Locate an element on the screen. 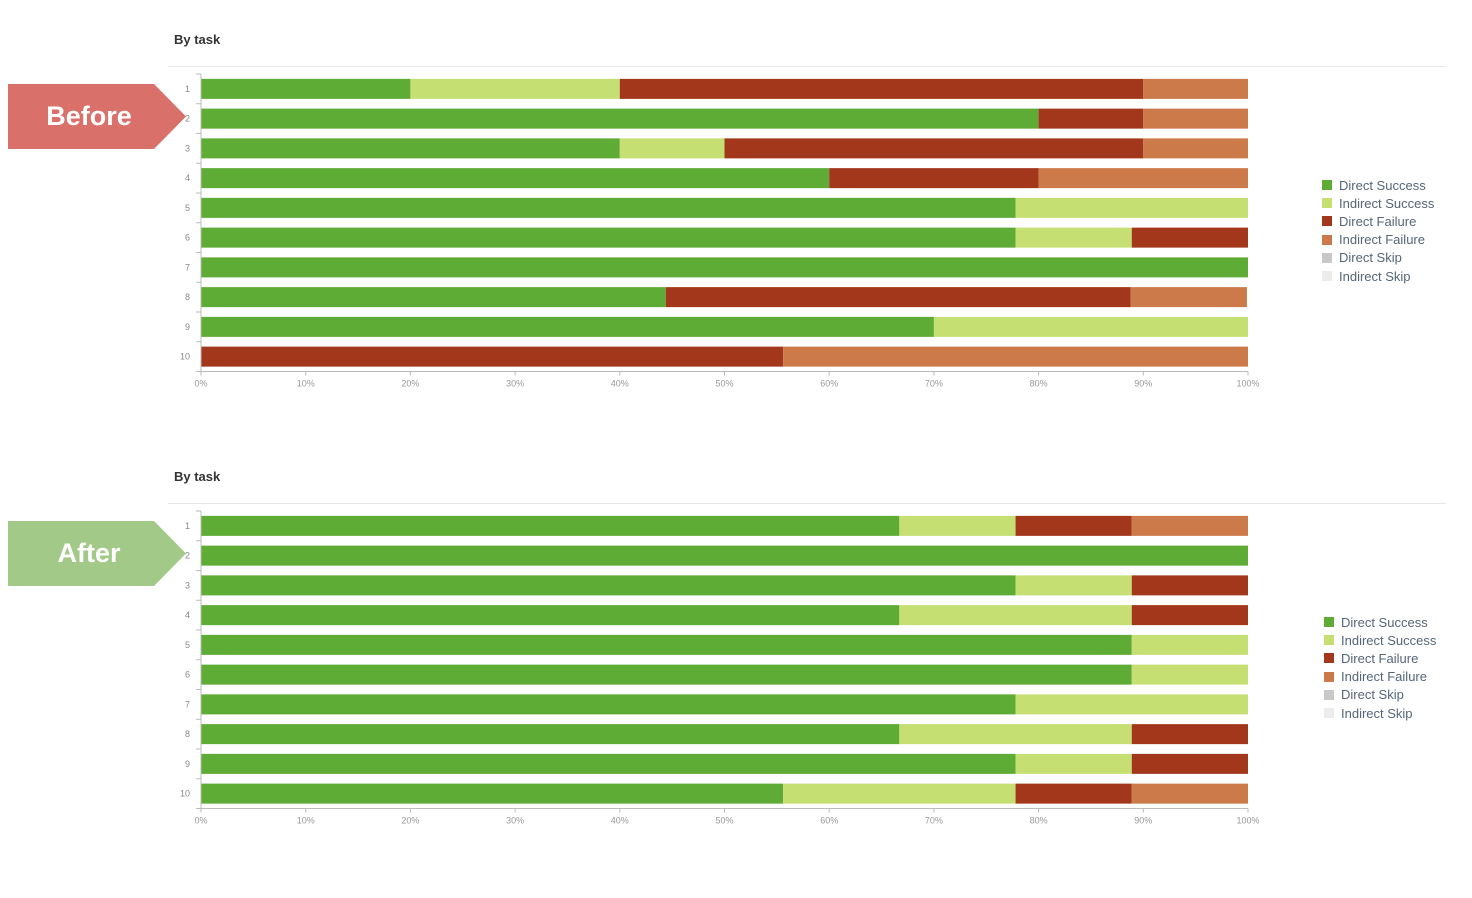 This screenshot has height=898, width=1472. category-tick-label: 3 is located at coordinates (187, 148).